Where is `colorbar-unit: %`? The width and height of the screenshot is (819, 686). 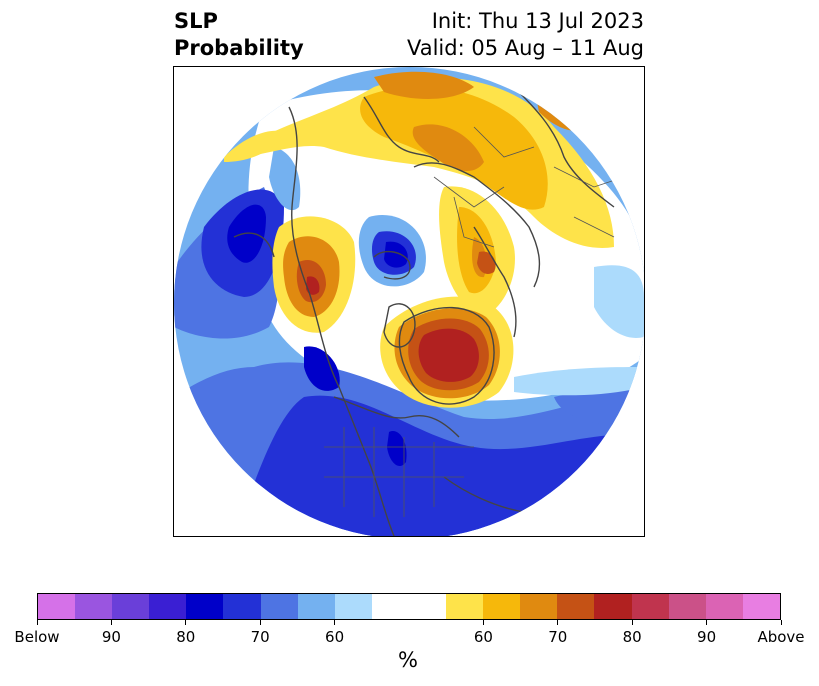 colorbar-unit: % is located at coordinates (408, 660).